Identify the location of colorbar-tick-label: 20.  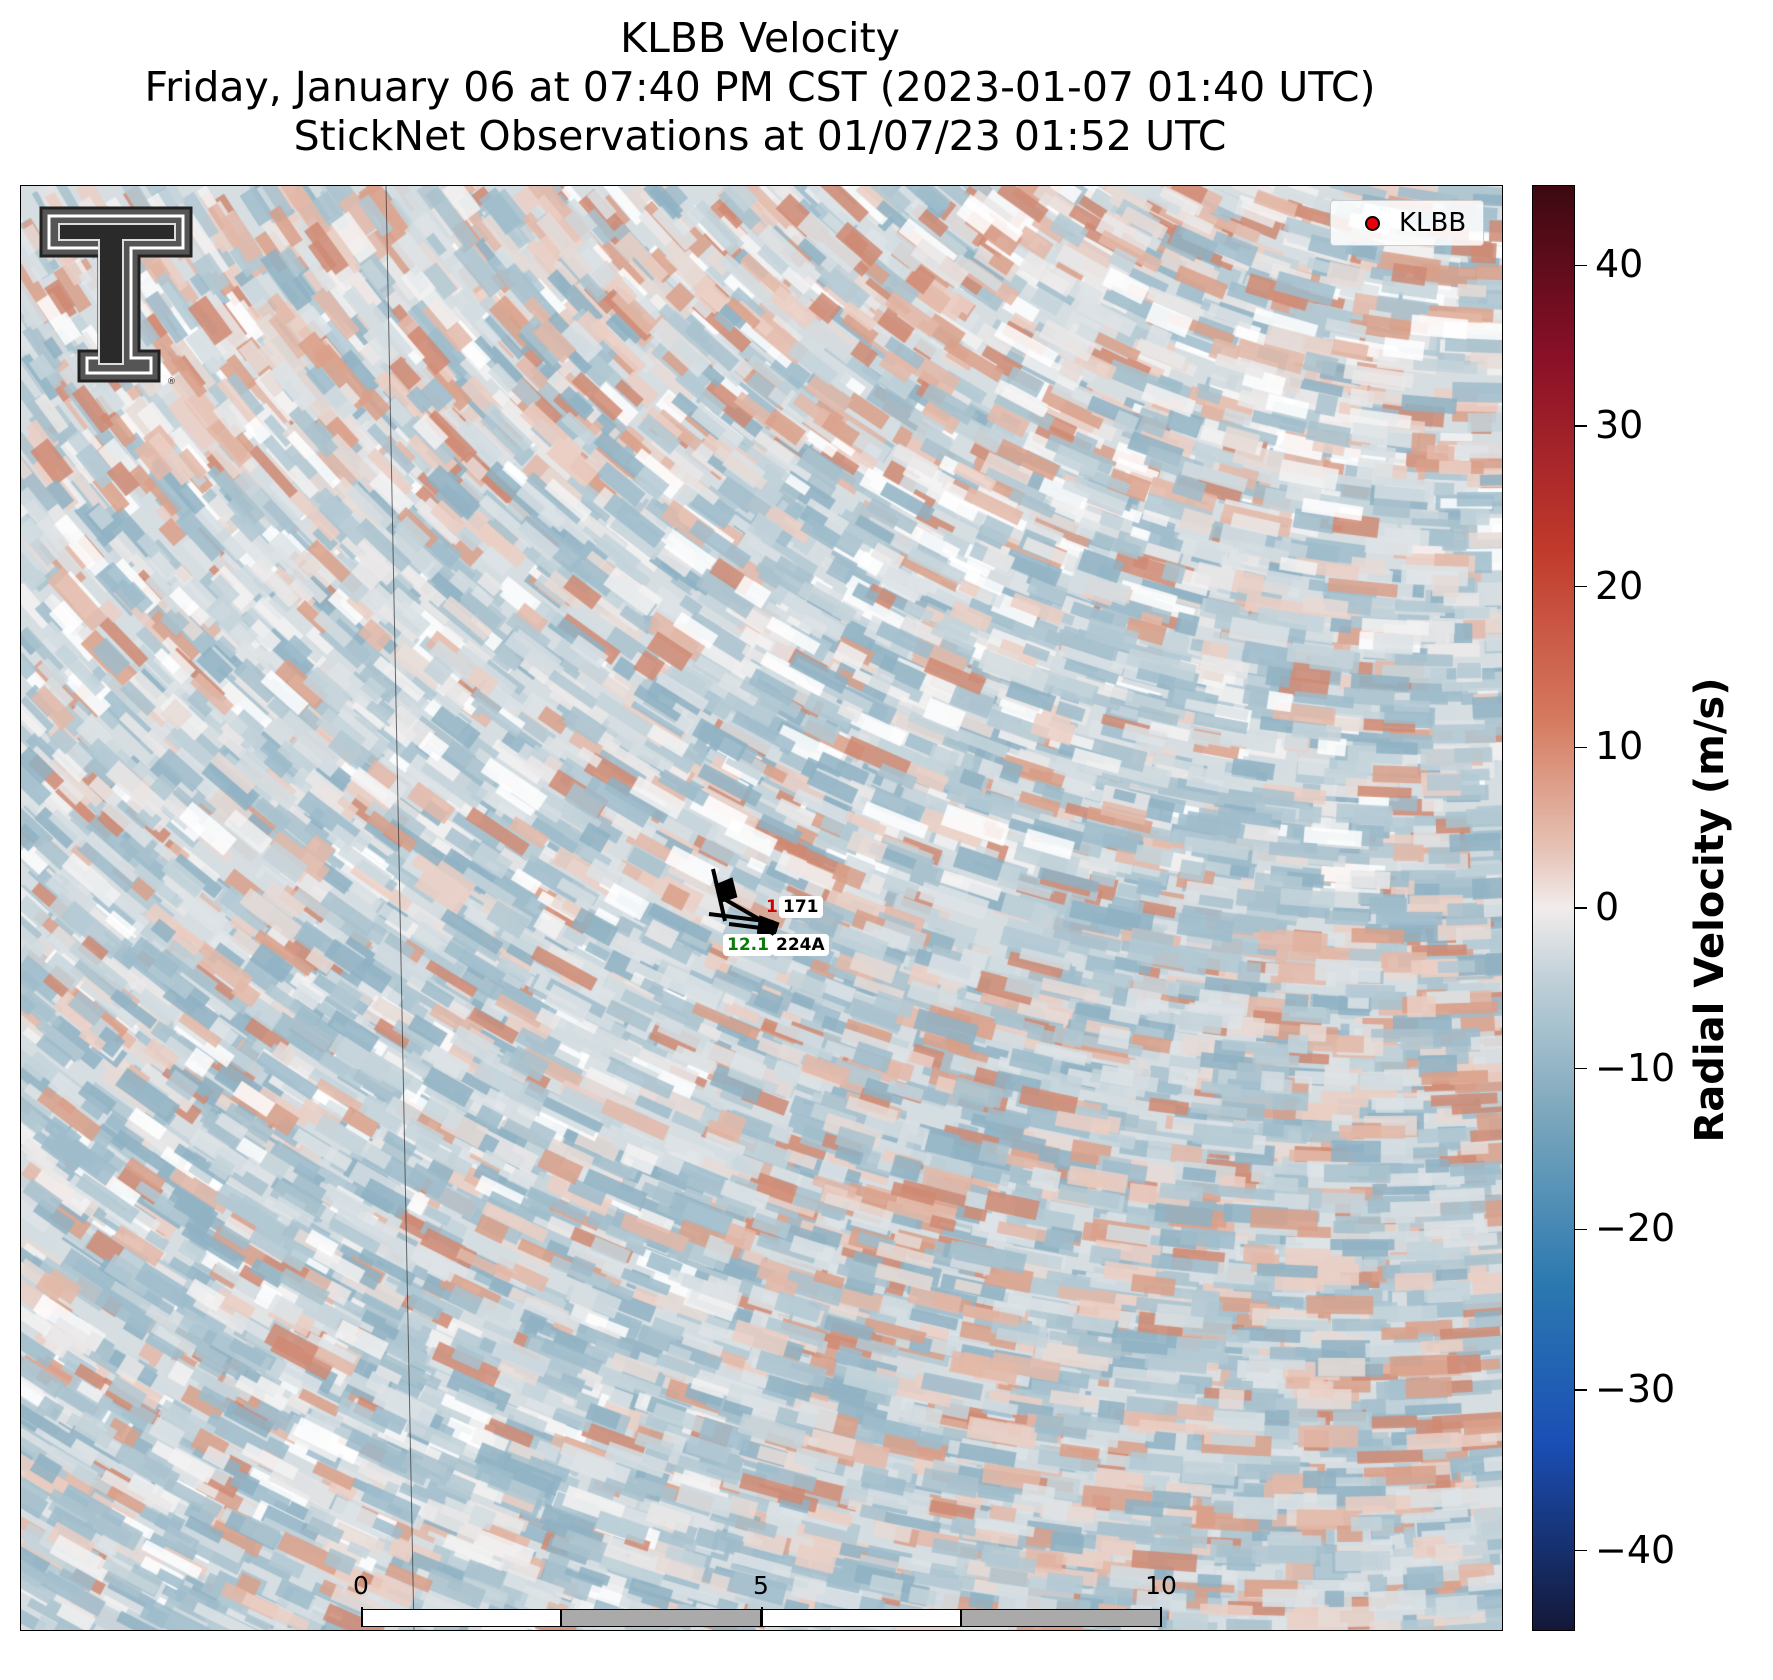
(1619, 585).